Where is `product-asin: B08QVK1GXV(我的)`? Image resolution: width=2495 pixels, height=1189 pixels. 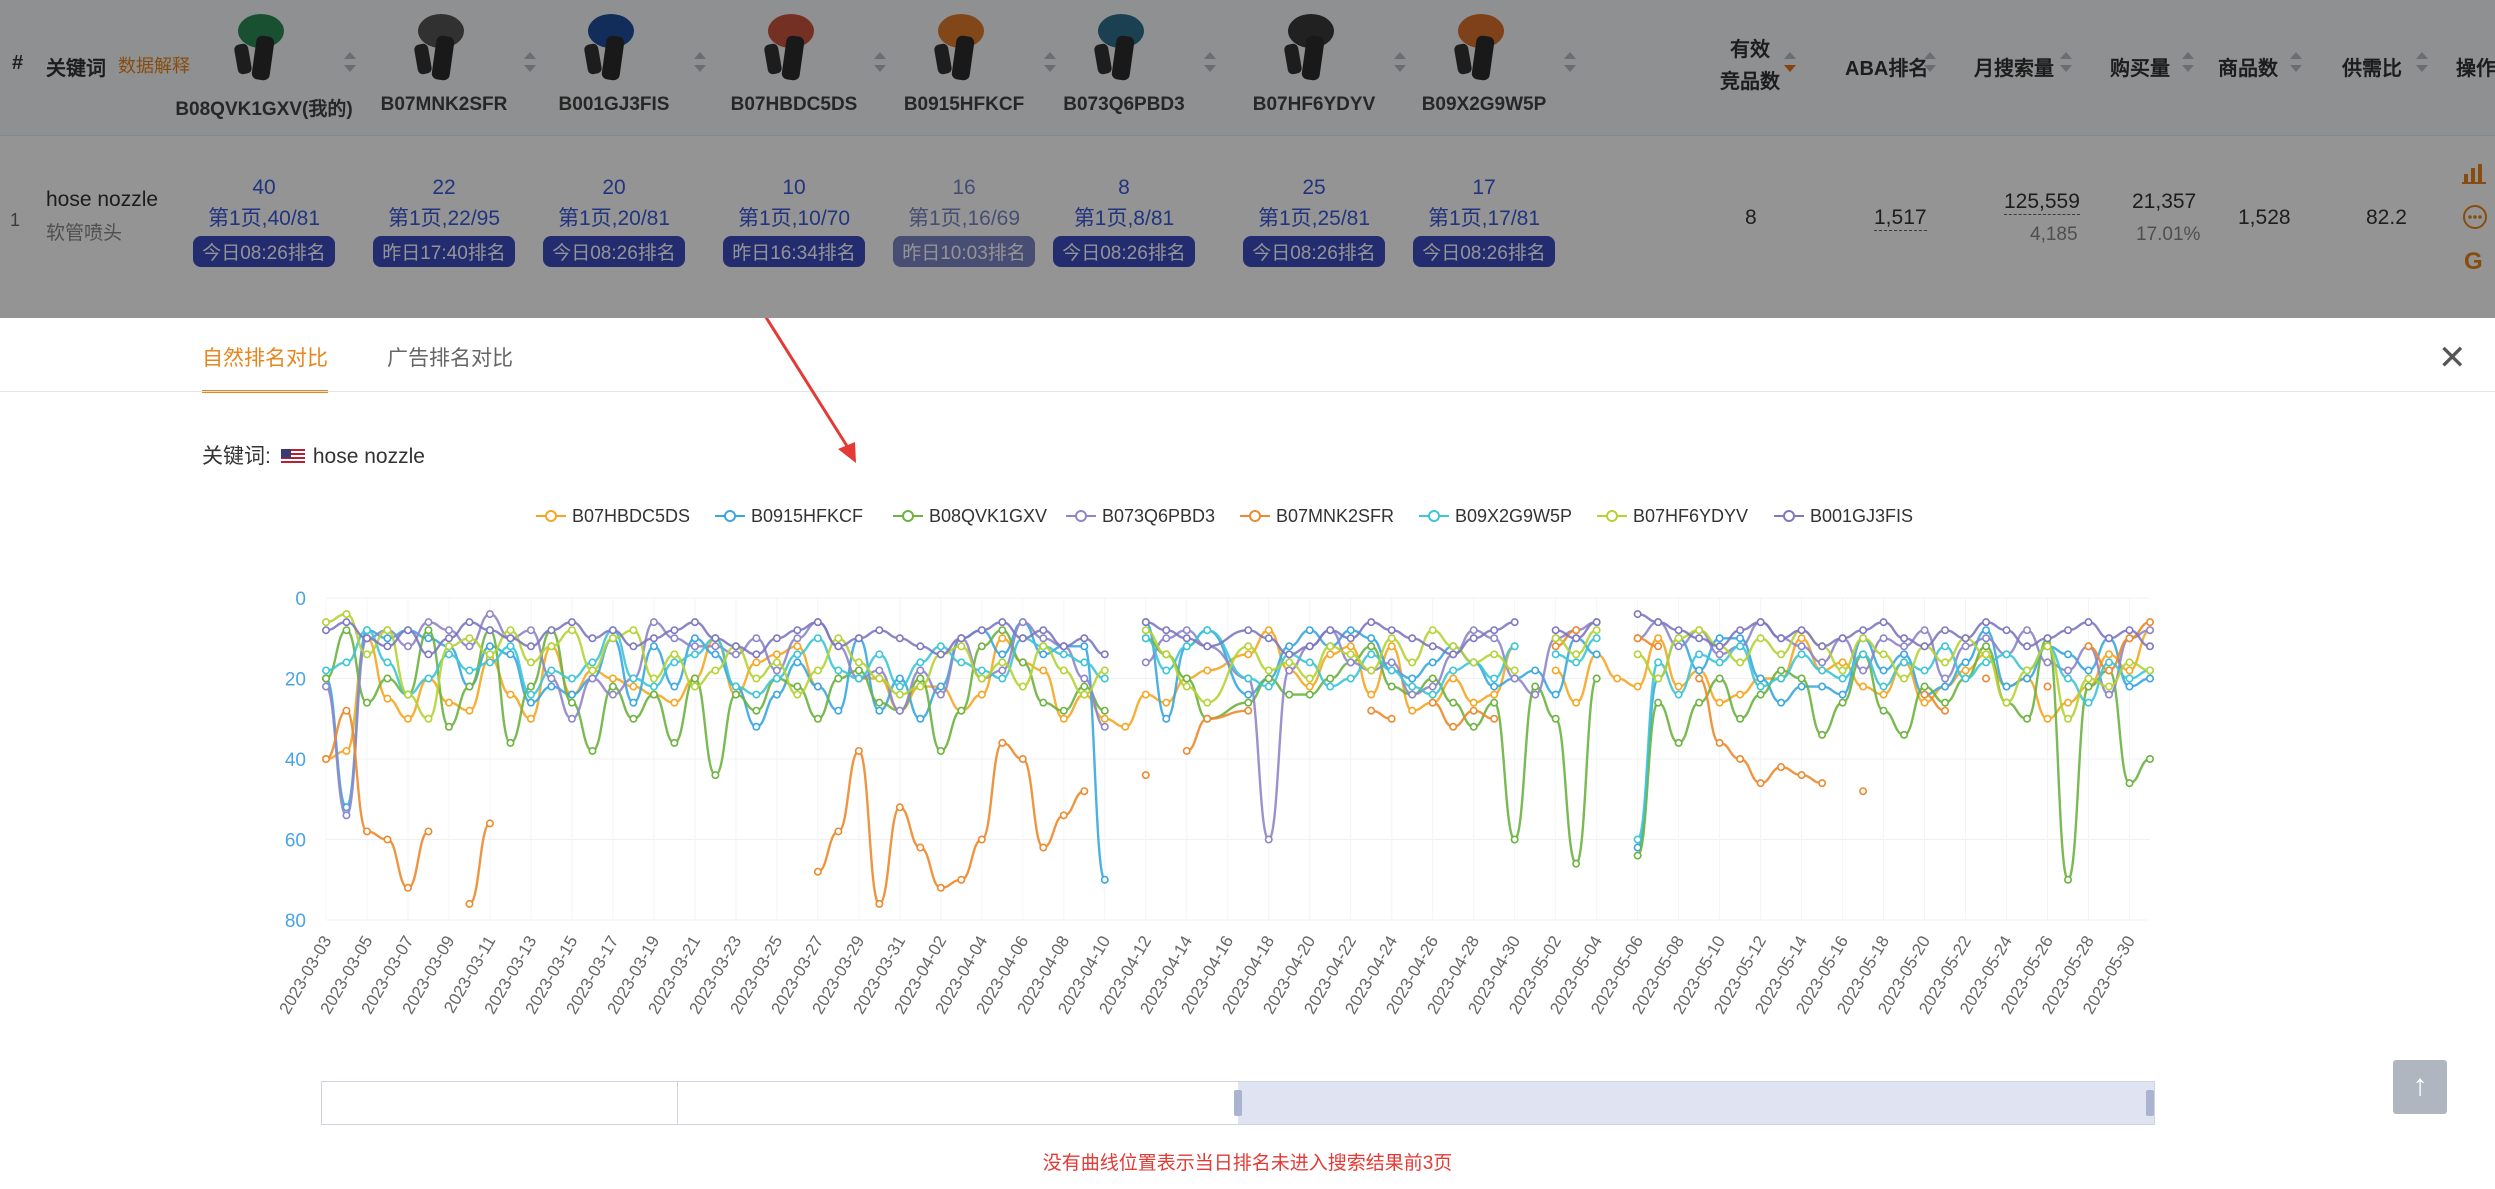 product-asin: B08QVK1GXV(我的) is located at coordinates (264, 109).